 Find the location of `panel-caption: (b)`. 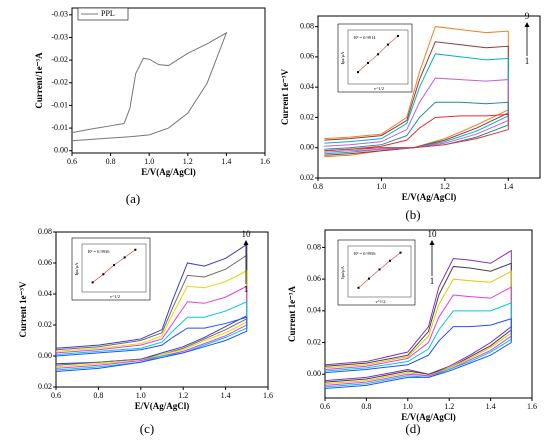

panel-caption: (b) is located at coordinates (412, 214).